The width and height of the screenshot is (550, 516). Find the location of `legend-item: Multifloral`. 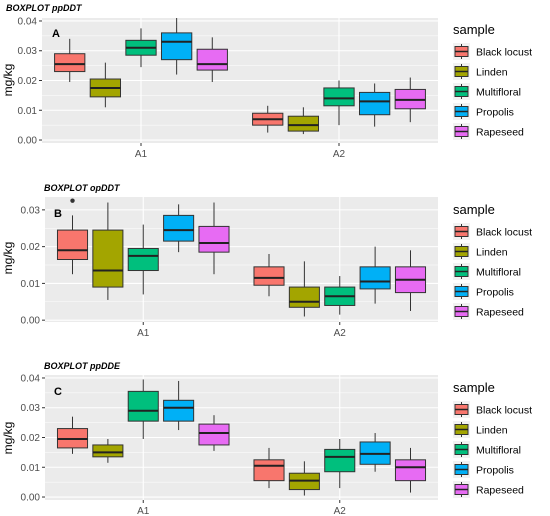

legend-item: Multifloral is located at coordinates (487, 271).